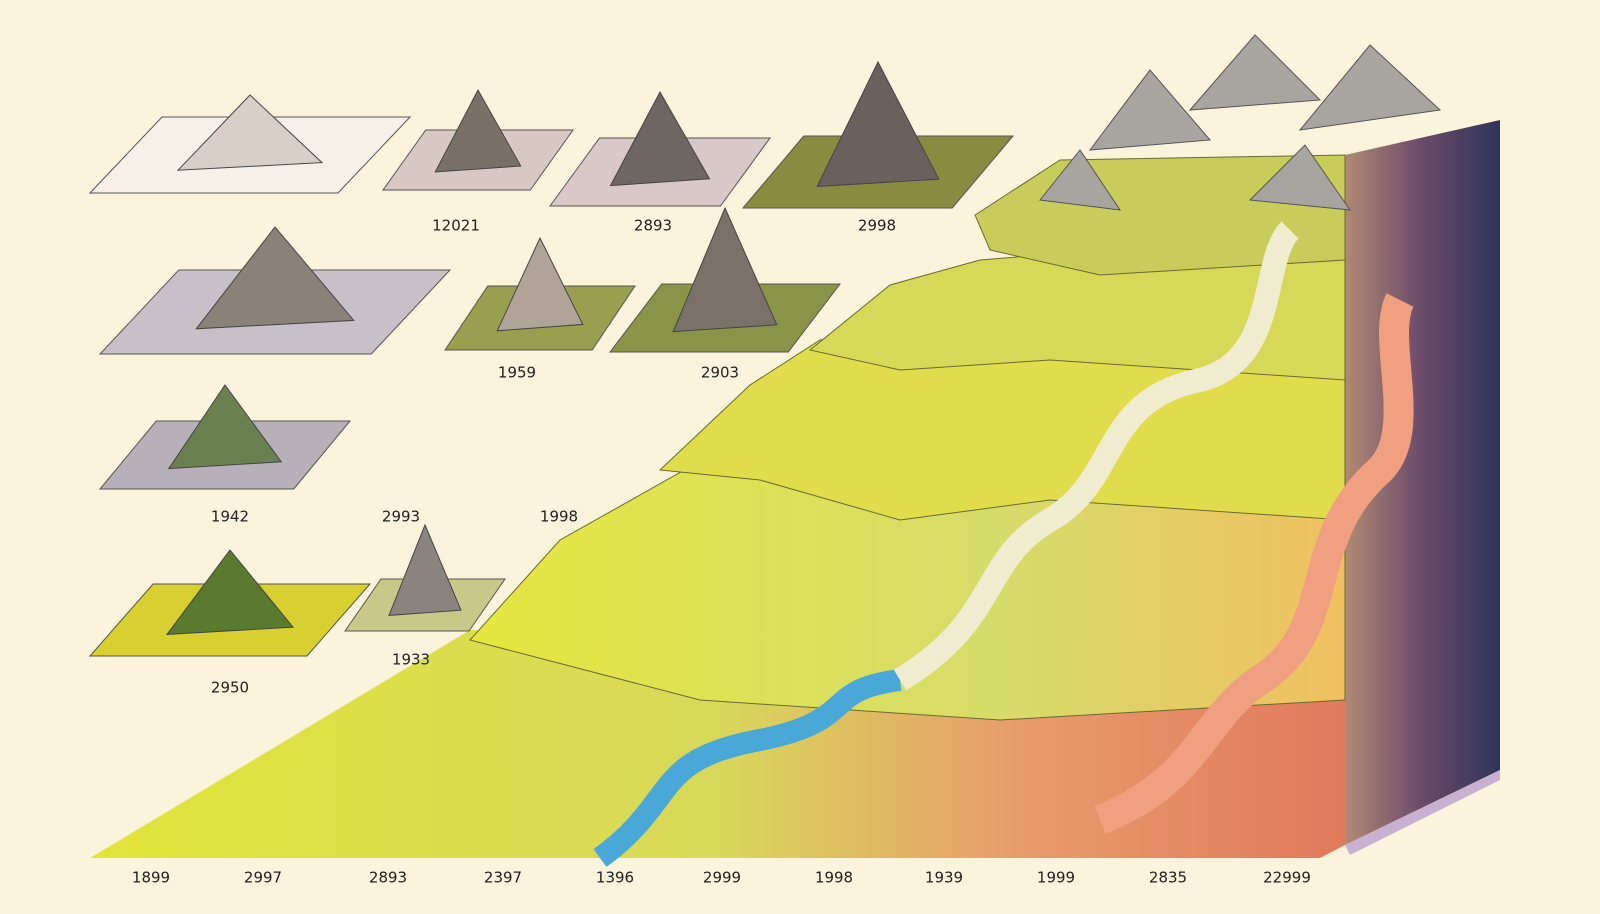 This screenshot has width=1600, height=914. I want to click on timeline-label: 1396, so click(615, 878).